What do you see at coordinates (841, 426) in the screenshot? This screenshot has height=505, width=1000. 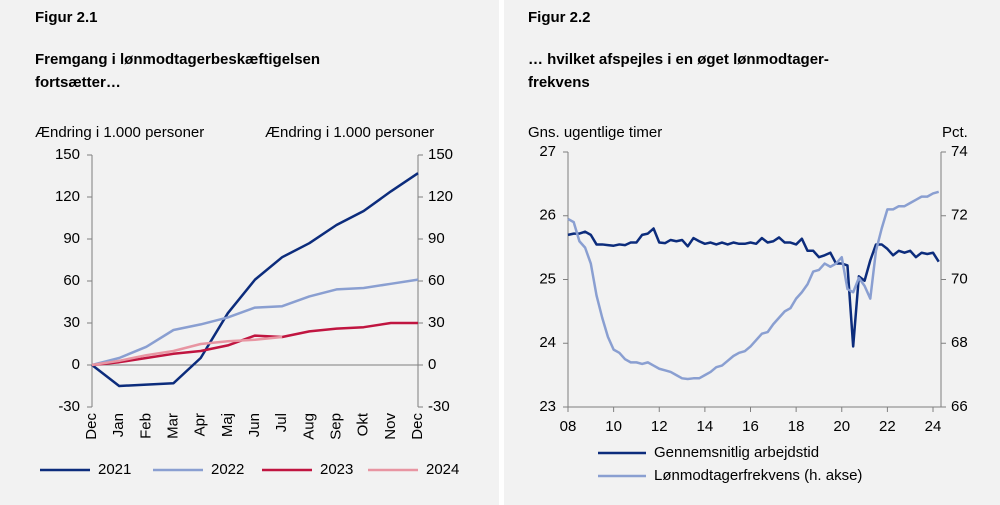 I see `x-tick-label: 20` at bounding box center [841, 426].